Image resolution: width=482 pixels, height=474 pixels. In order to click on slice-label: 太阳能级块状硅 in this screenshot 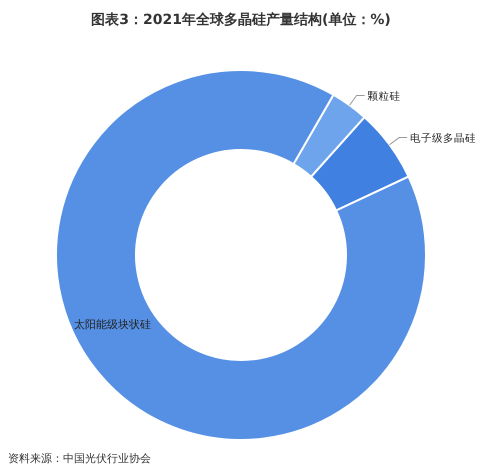, I will do `click(113, 325)`.